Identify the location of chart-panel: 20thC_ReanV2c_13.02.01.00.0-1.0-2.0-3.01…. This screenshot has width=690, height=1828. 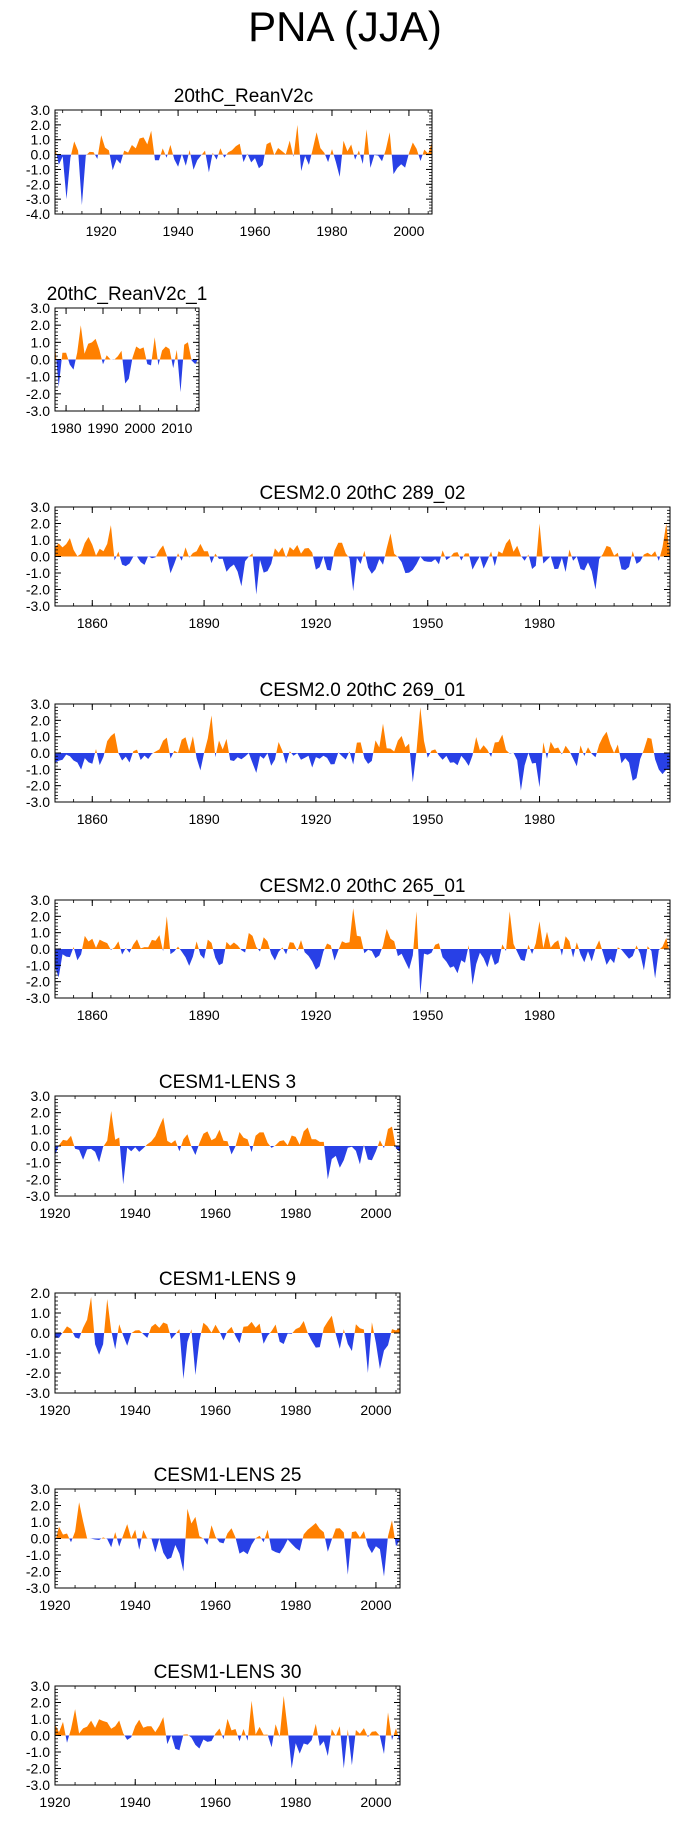
(116, 360).